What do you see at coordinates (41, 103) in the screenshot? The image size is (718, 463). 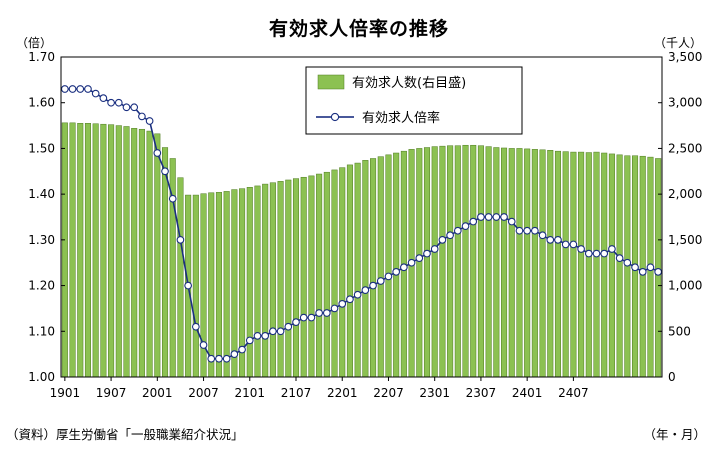 I see `left-tick-label: 1.60` at bounding box center [41, 103].